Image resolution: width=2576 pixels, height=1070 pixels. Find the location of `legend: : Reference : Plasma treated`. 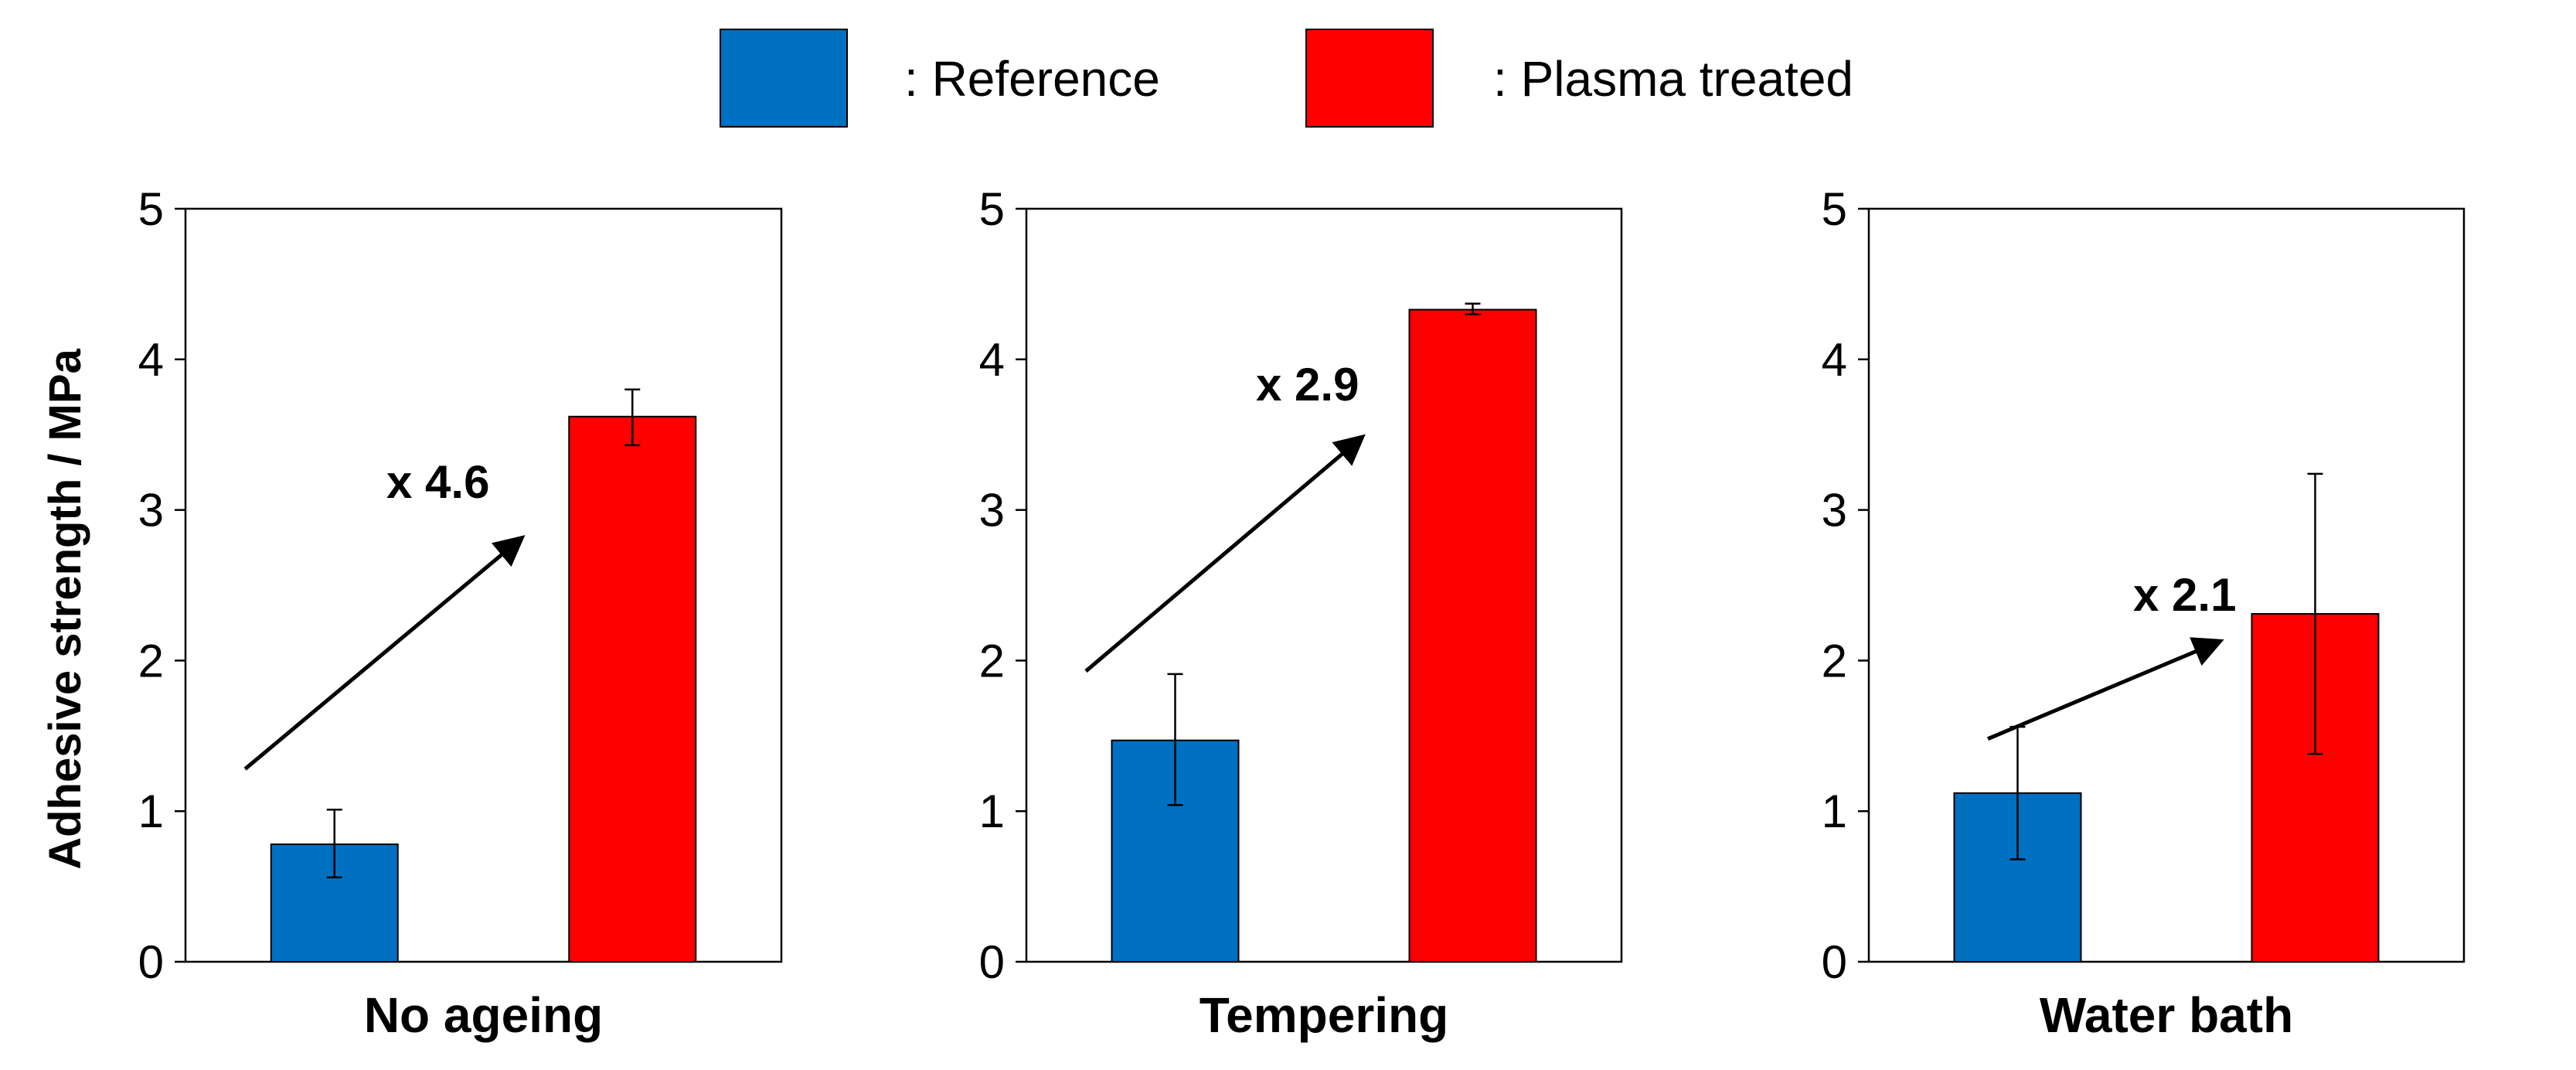

legend: : Reference : Plasma treated is located at coordinates (1286, 78).